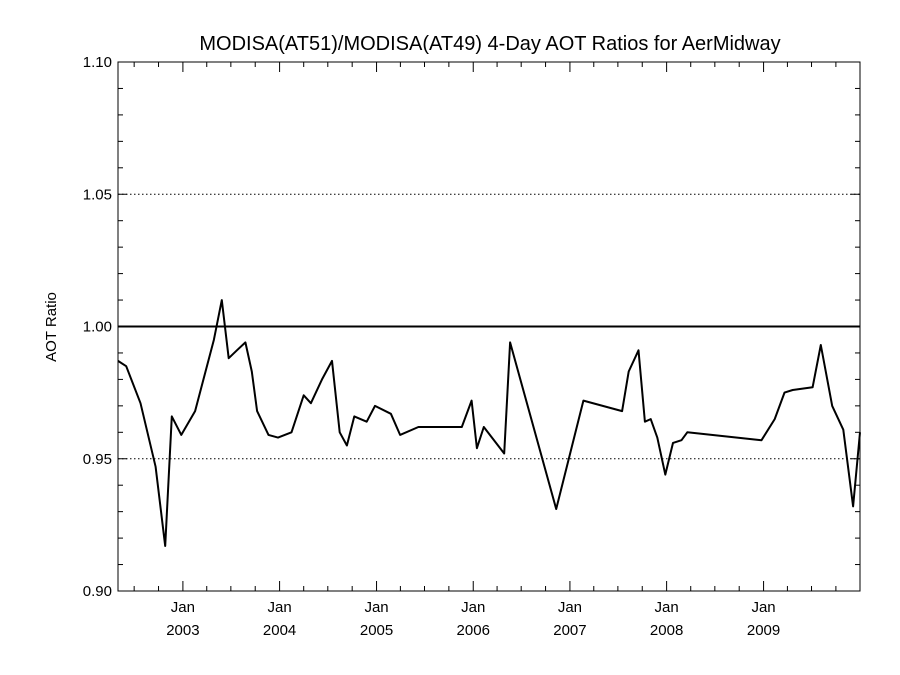 This screenshot has width=900, height=675. I want to click on x-tick-label-year: 2005, so click(376, 630).